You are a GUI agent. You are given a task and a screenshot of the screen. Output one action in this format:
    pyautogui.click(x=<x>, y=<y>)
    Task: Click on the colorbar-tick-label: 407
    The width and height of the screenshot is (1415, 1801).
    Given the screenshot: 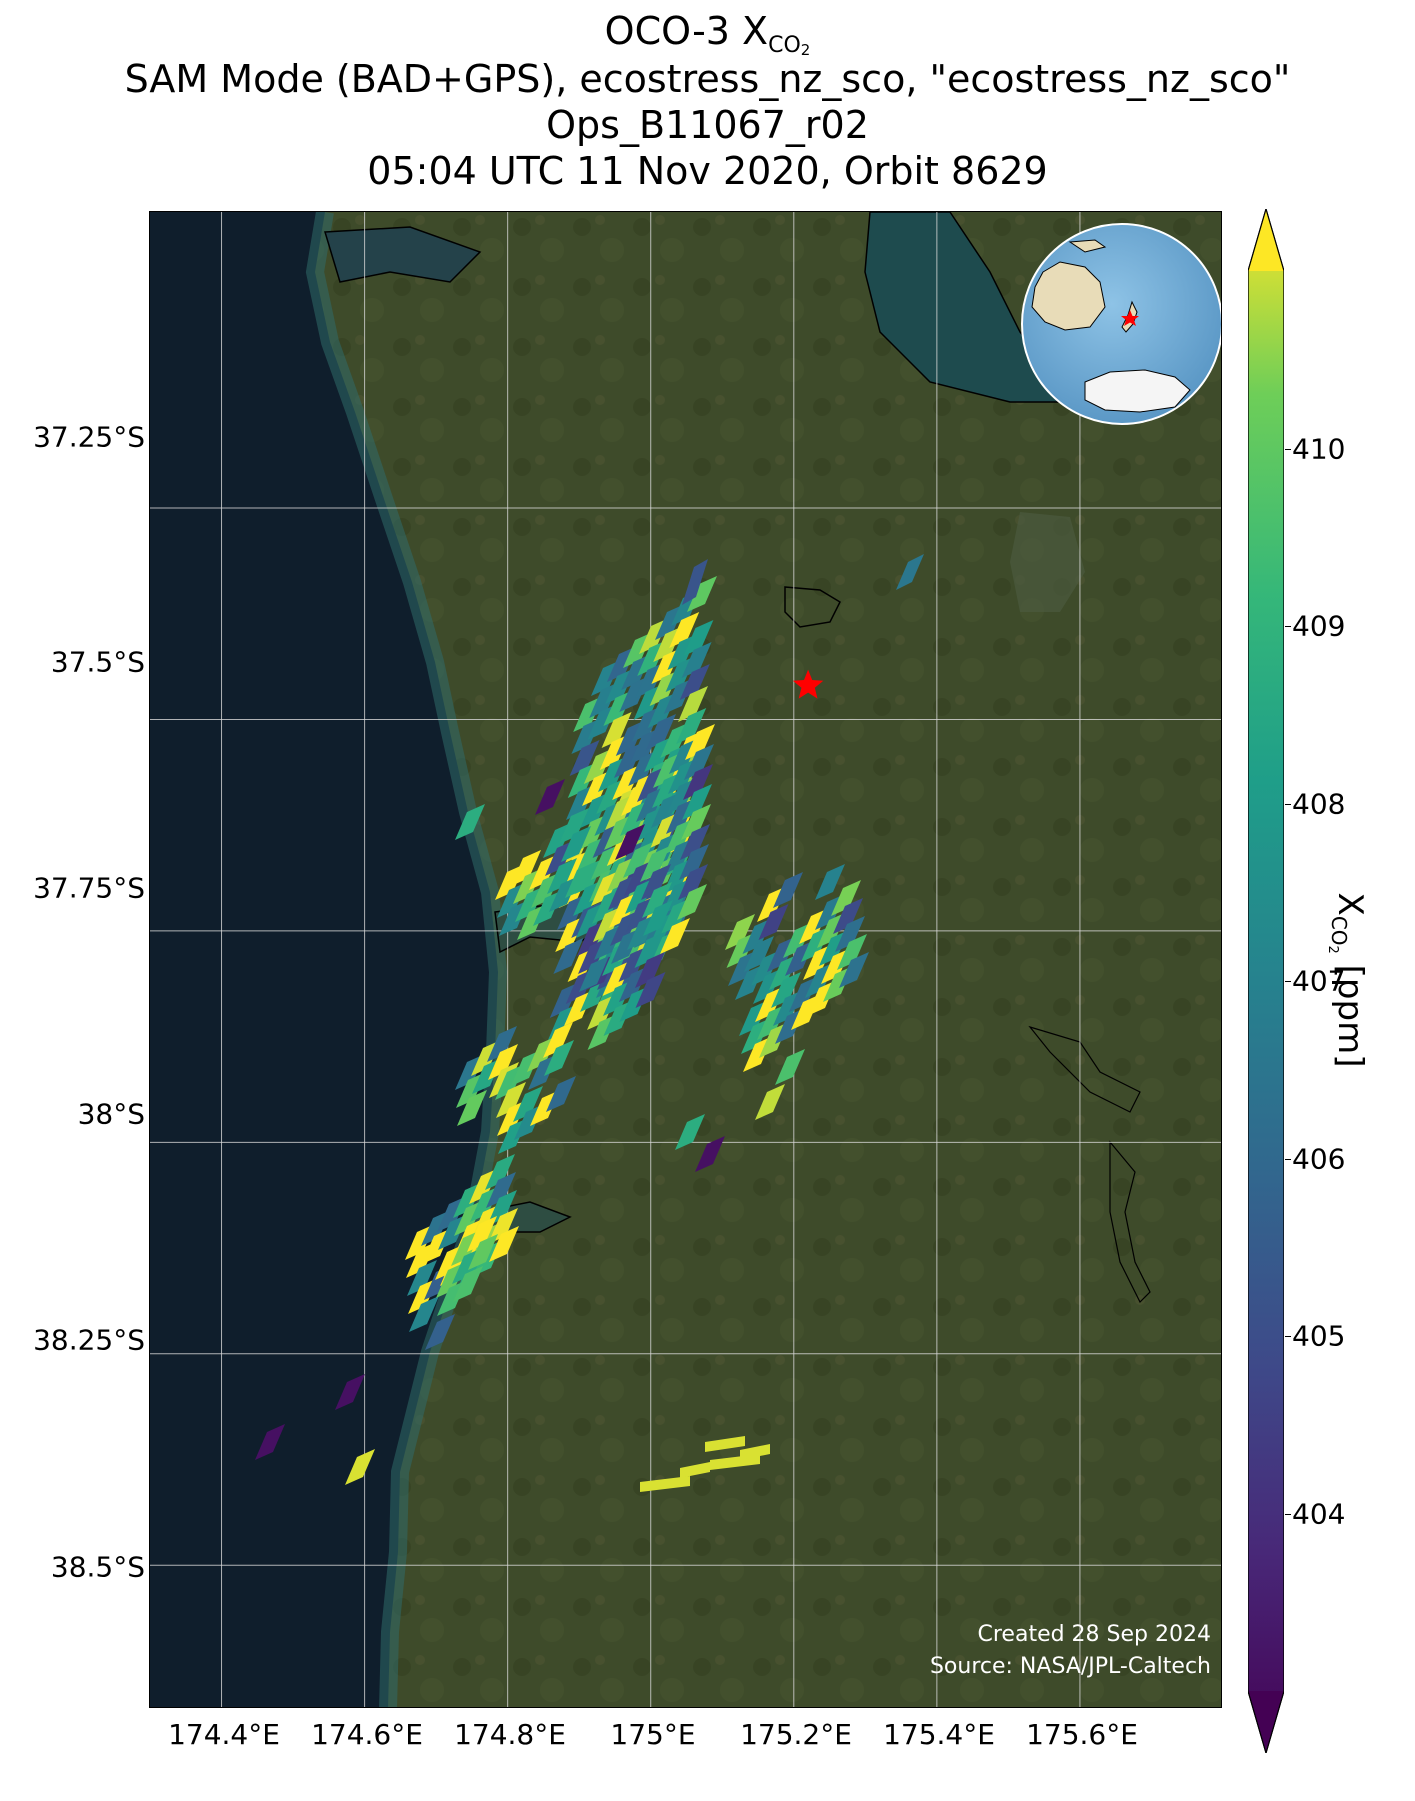 What is the action you would take?
    pyautogui.click(x=1319, y=981)
    